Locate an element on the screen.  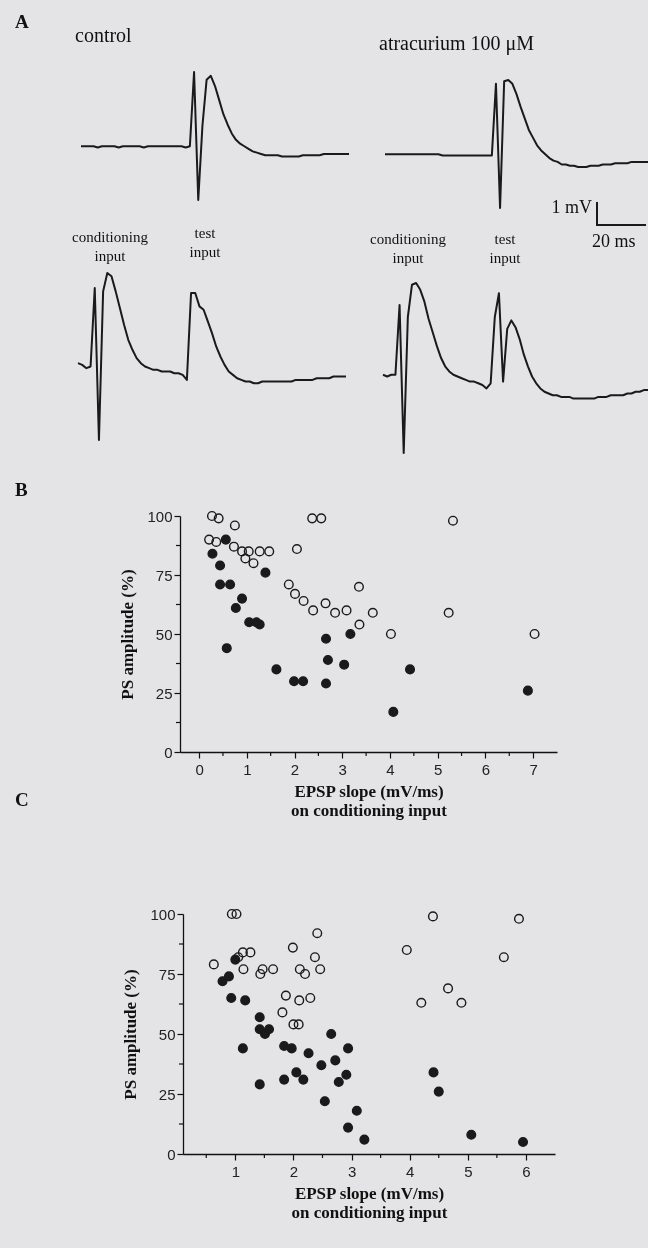
text: A is located at coordinates (22, 21).